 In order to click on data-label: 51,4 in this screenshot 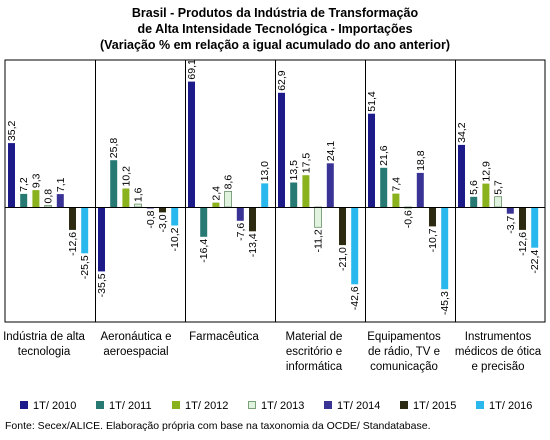, I will do `click(372, 101)`.